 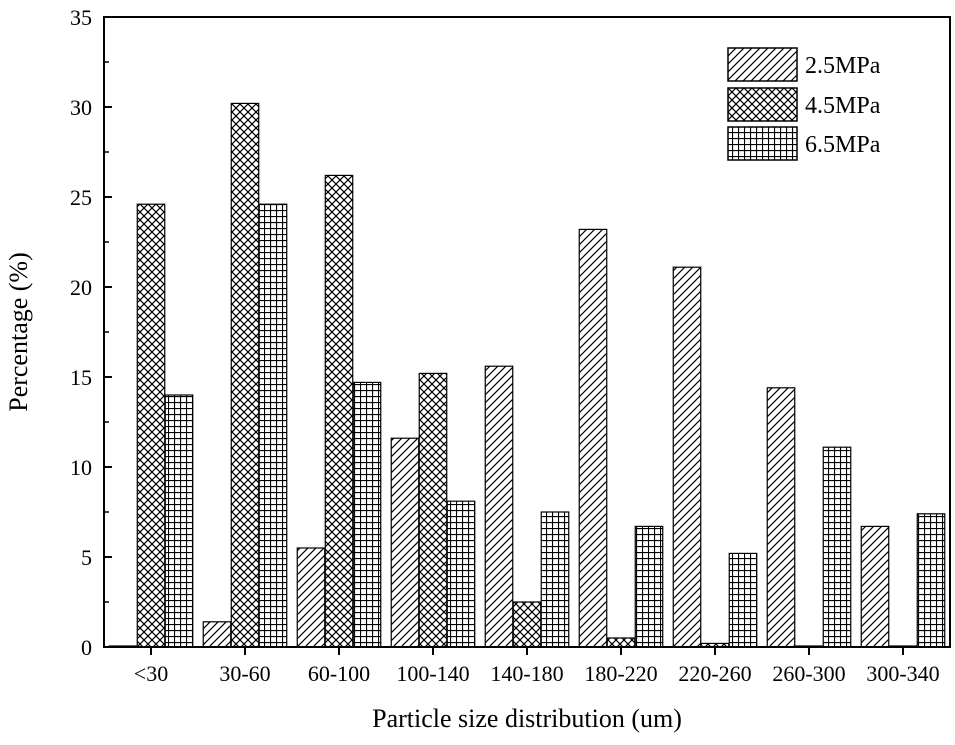 I want to click on y-tick-label: 5, so click(x=86, y=557).